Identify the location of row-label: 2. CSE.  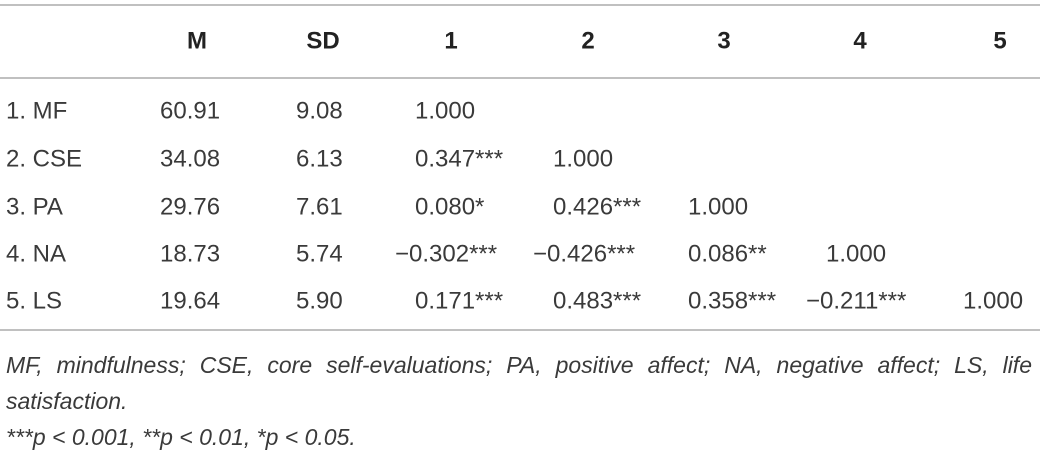
(44, 158).